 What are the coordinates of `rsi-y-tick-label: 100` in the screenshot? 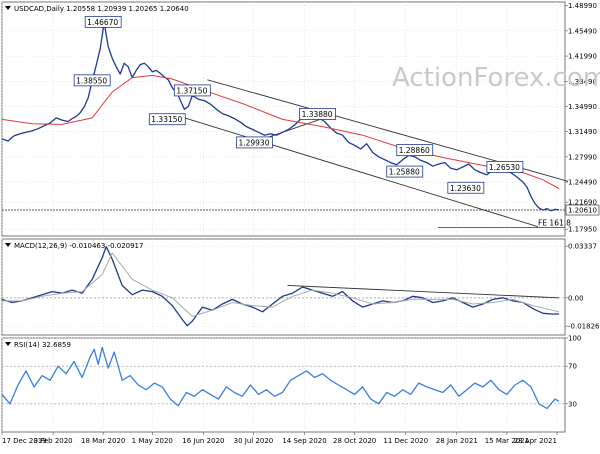 It's located at (574, 339).